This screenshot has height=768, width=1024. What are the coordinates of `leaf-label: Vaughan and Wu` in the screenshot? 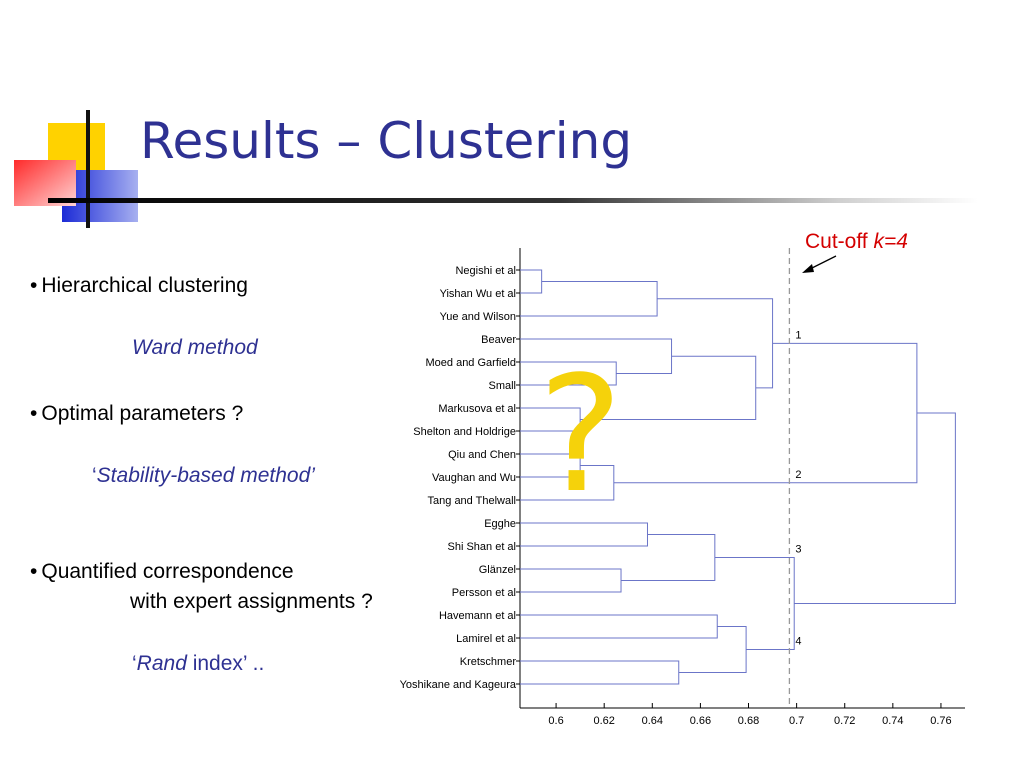 It's located at (474, 478).